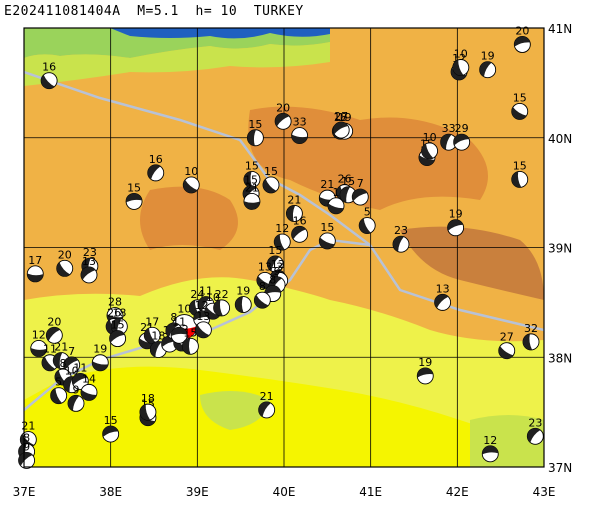 Image resolution: width=589 pixels, height=505 pixels. Describe the element at coordinates (336, 200) in the screenshot. I see `event-beachball: 1` at that location.